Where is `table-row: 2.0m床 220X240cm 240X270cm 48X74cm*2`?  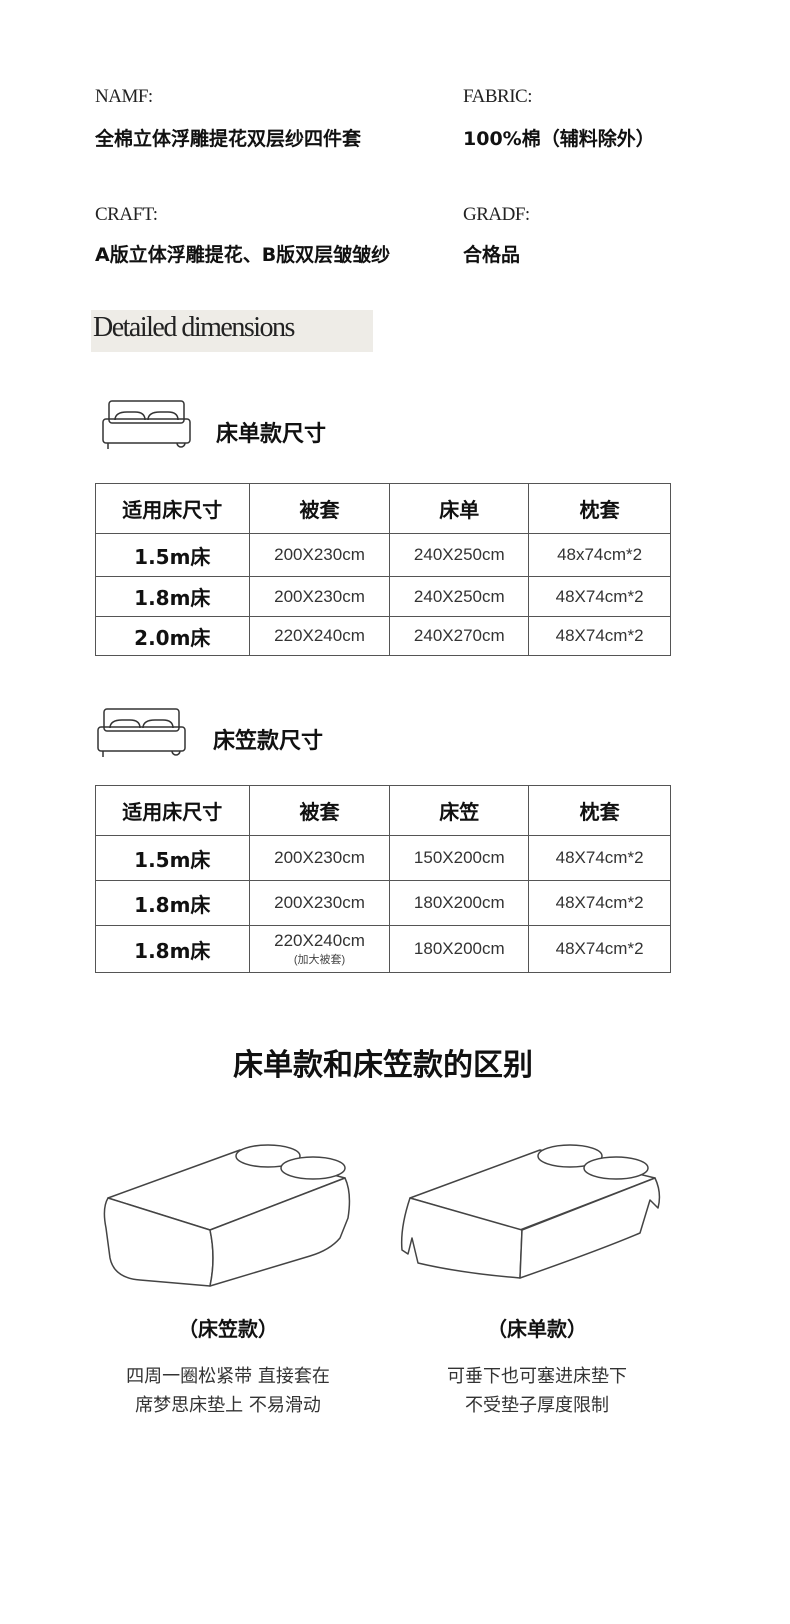 table-row: 2.0m床 220X240cm 240X270cm 48X74cm*2 is located at coordinates (383, 636).